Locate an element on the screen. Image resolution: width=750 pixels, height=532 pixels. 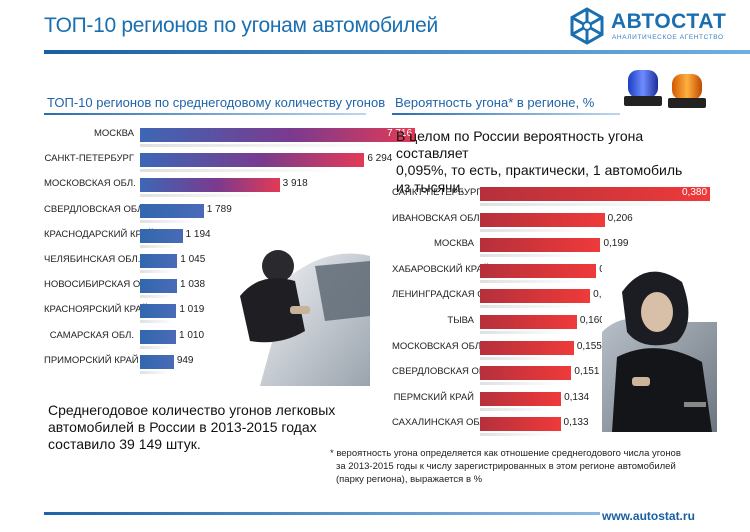
bar-value-label: 1 019 is located at coordinates (192, 310).